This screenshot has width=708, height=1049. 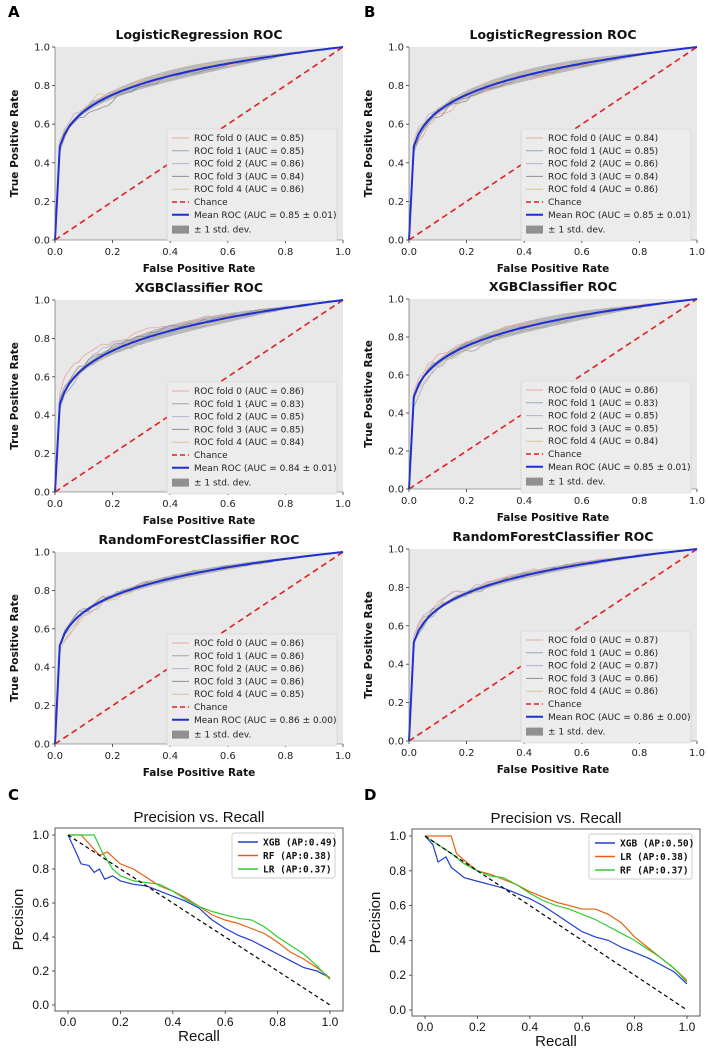 I want to click on x-tick-label: 0.0, so click(x=55, y=252).